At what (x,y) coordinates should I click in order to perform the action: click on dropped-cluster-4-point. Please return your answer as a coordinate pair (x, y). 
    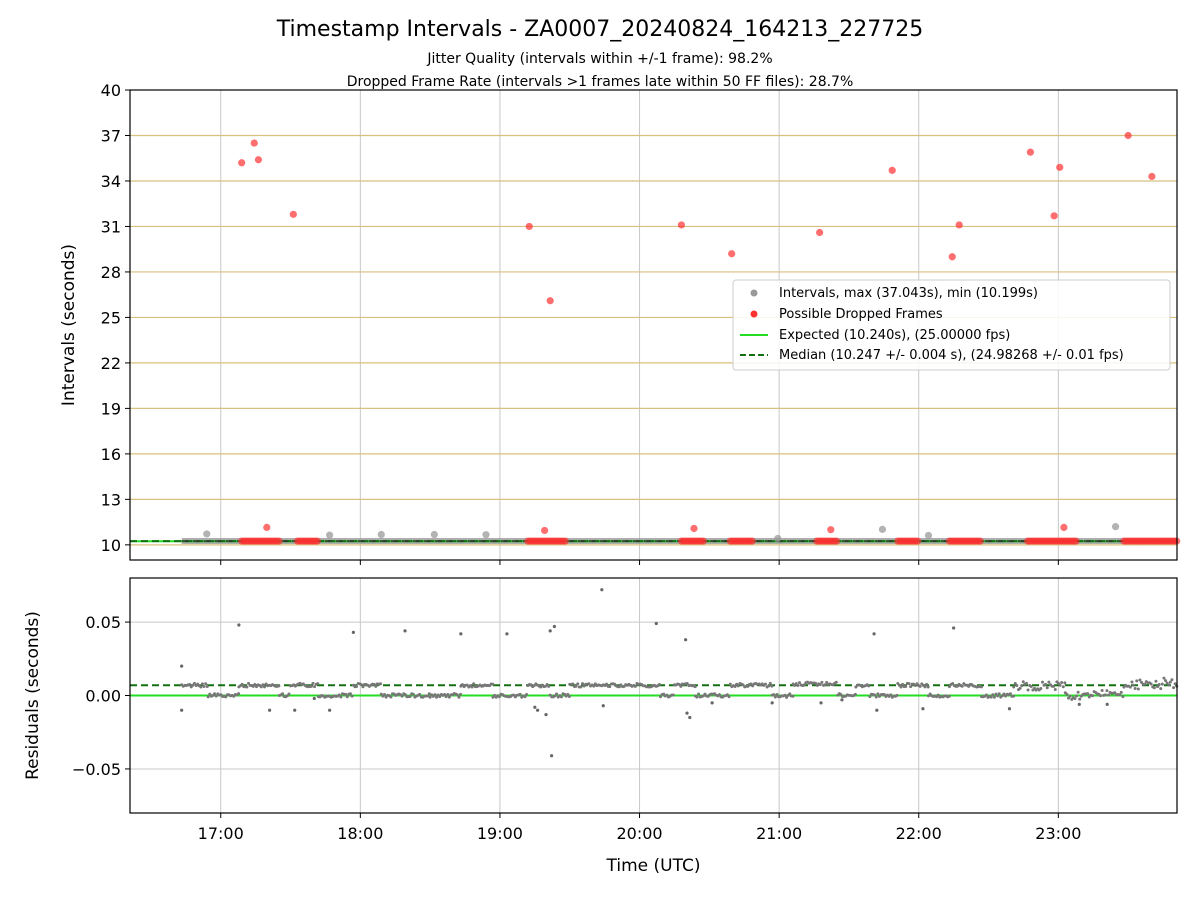
    Looking at the image, I should click on (752, 541).